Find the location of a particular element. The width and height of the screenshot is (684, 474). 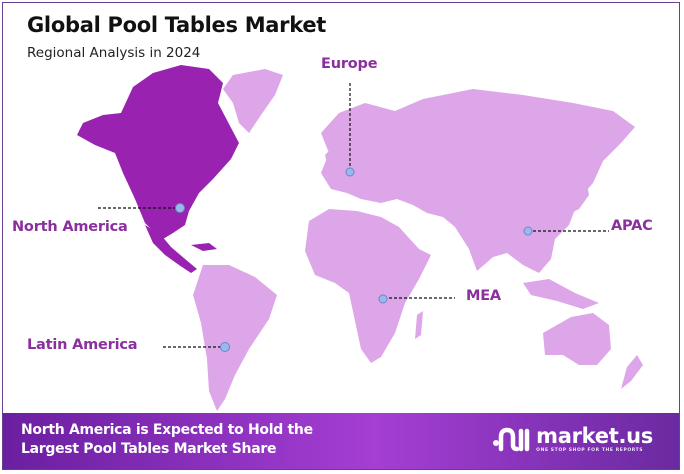

logo-name: market.us is located at coordinates (594, 435).